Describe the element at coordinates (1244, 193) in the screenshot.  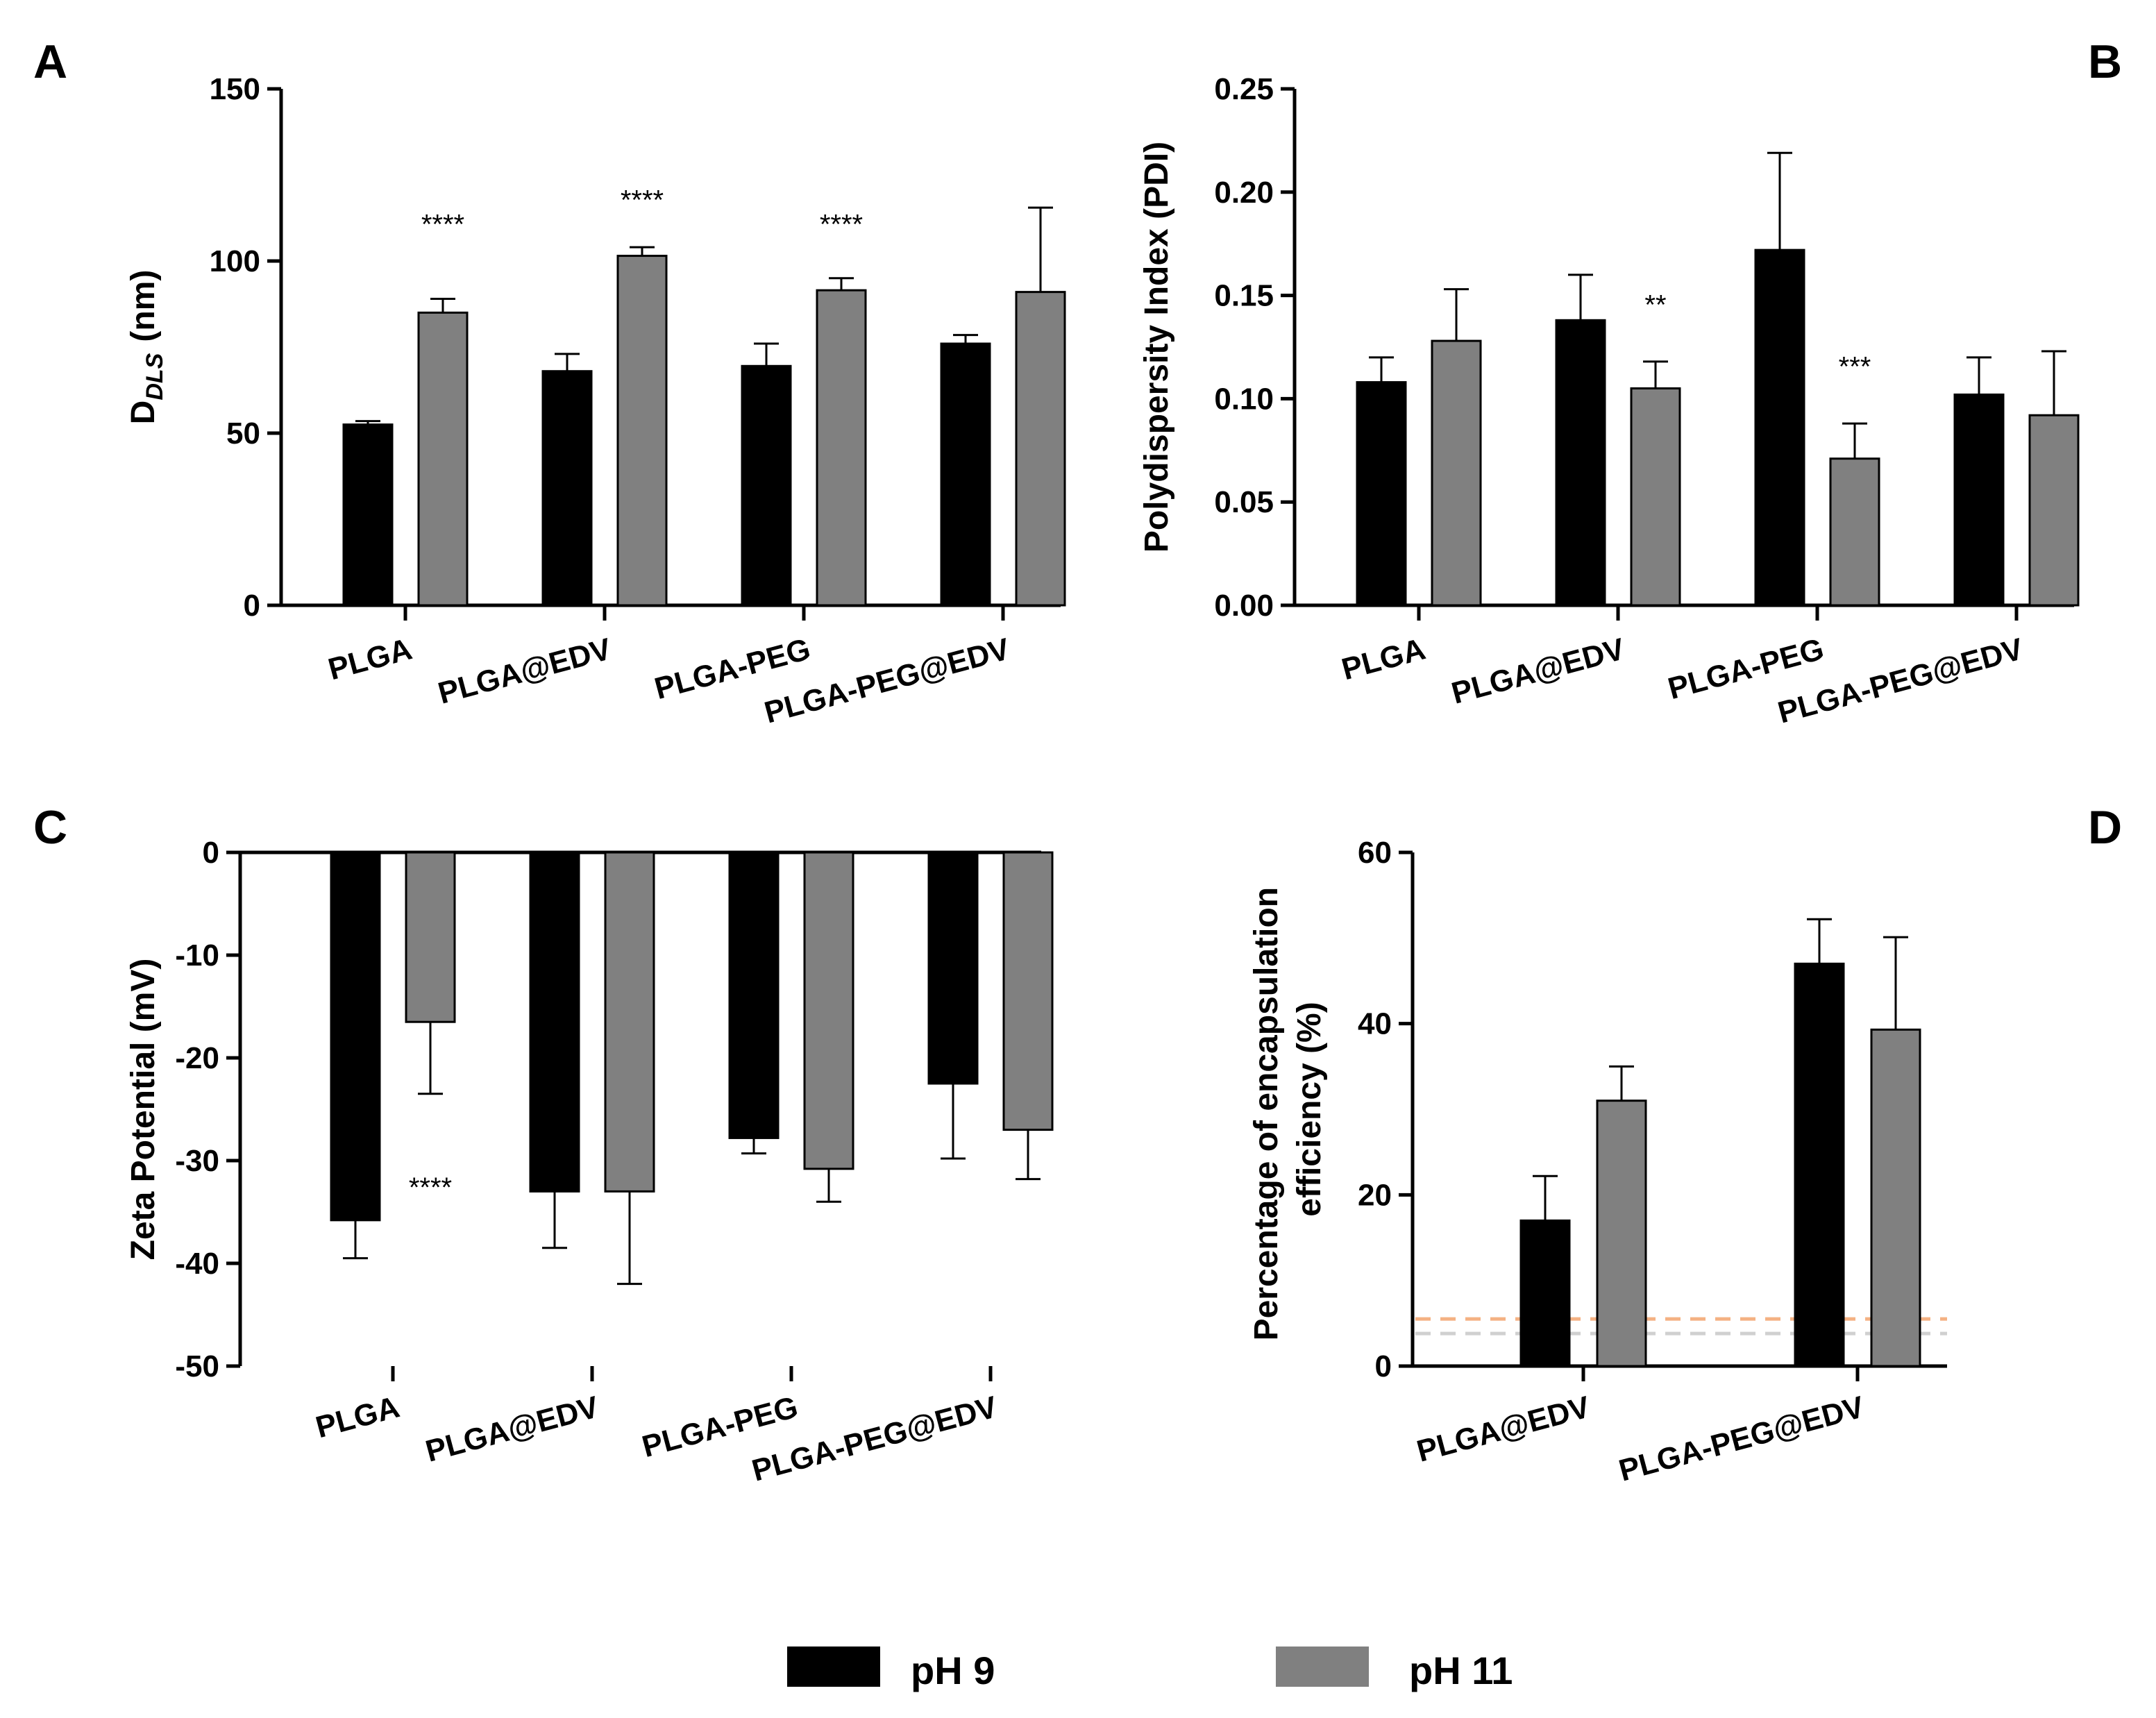
I see `panel-b-y-tick-label: 0.20` at that location.